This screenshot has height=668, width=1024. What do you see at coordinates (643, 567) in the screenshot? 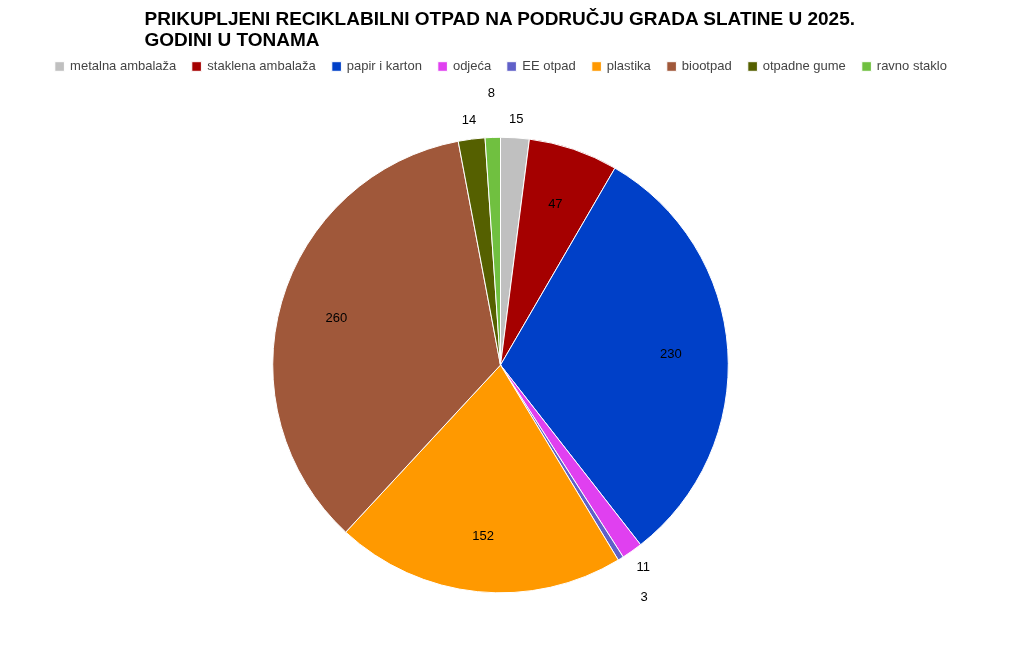
I see `data-label: 11` at bounding box center [643, 567].